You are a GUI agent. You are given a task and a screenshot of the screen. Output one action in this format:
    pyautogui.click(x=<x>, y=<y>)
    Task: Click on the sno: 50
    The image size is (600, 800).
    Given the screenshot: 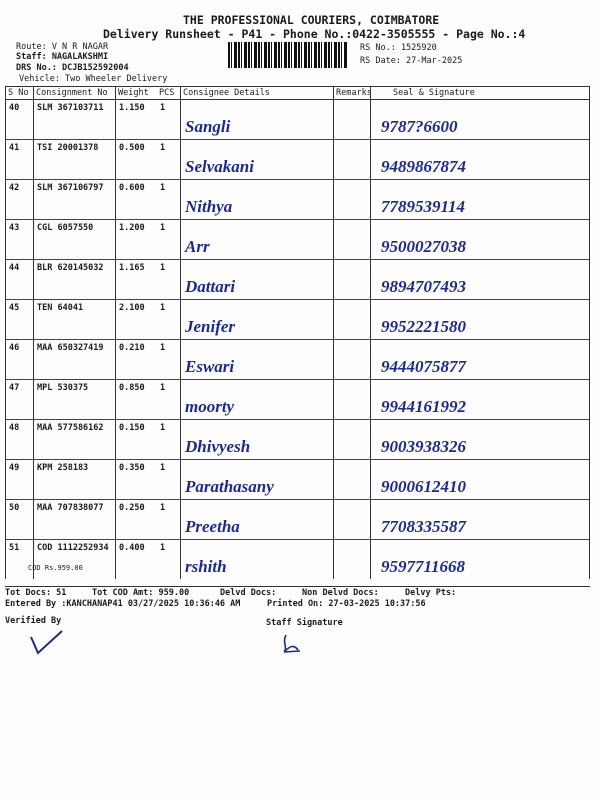 What is the action you would take?
    pyautogui.click(x=19, y=519)
    